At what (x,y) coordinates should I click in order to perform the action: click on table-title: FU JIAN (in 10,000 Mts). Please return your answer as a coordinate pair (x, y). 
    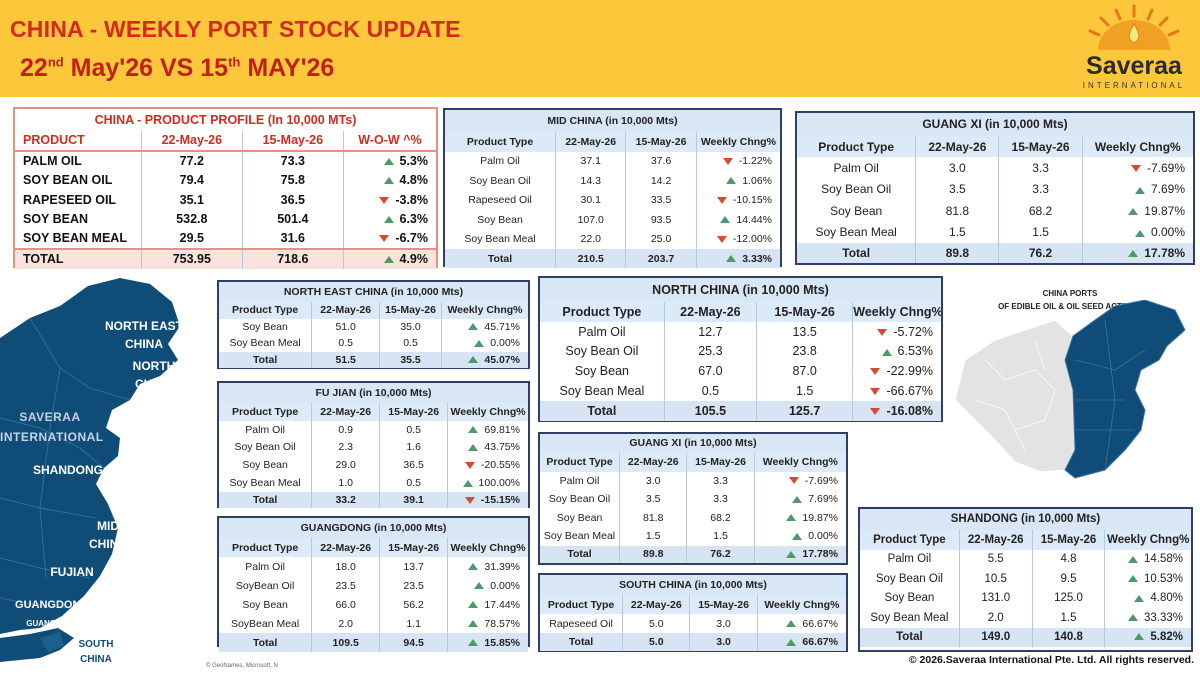
    Looking at the image, I should click on (373, 393).